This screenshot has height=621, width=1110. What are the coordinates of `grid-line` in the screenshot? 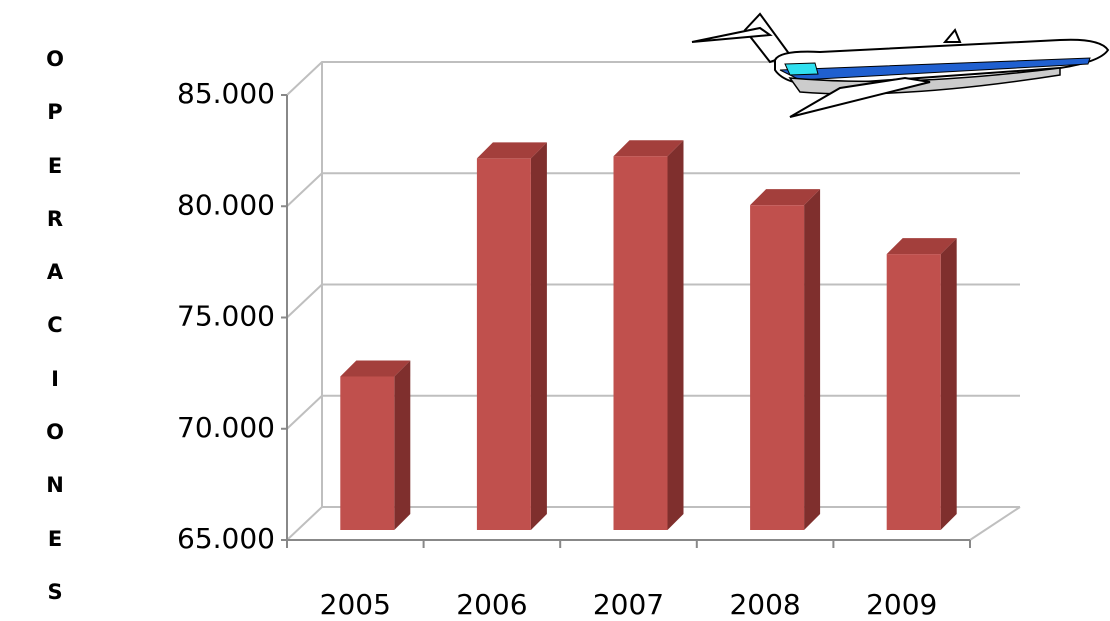 It's located at (653, 189).